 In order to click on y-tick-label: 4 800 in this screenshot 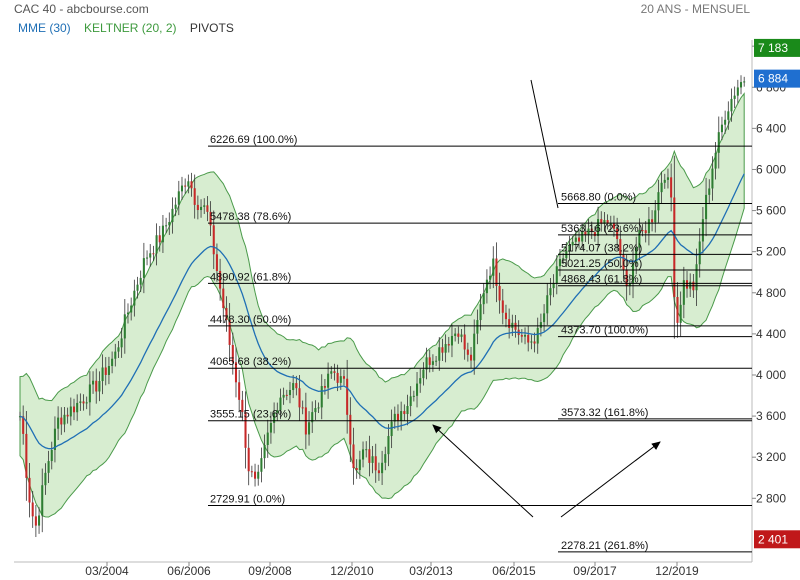, I will do `click(771, 293)`.